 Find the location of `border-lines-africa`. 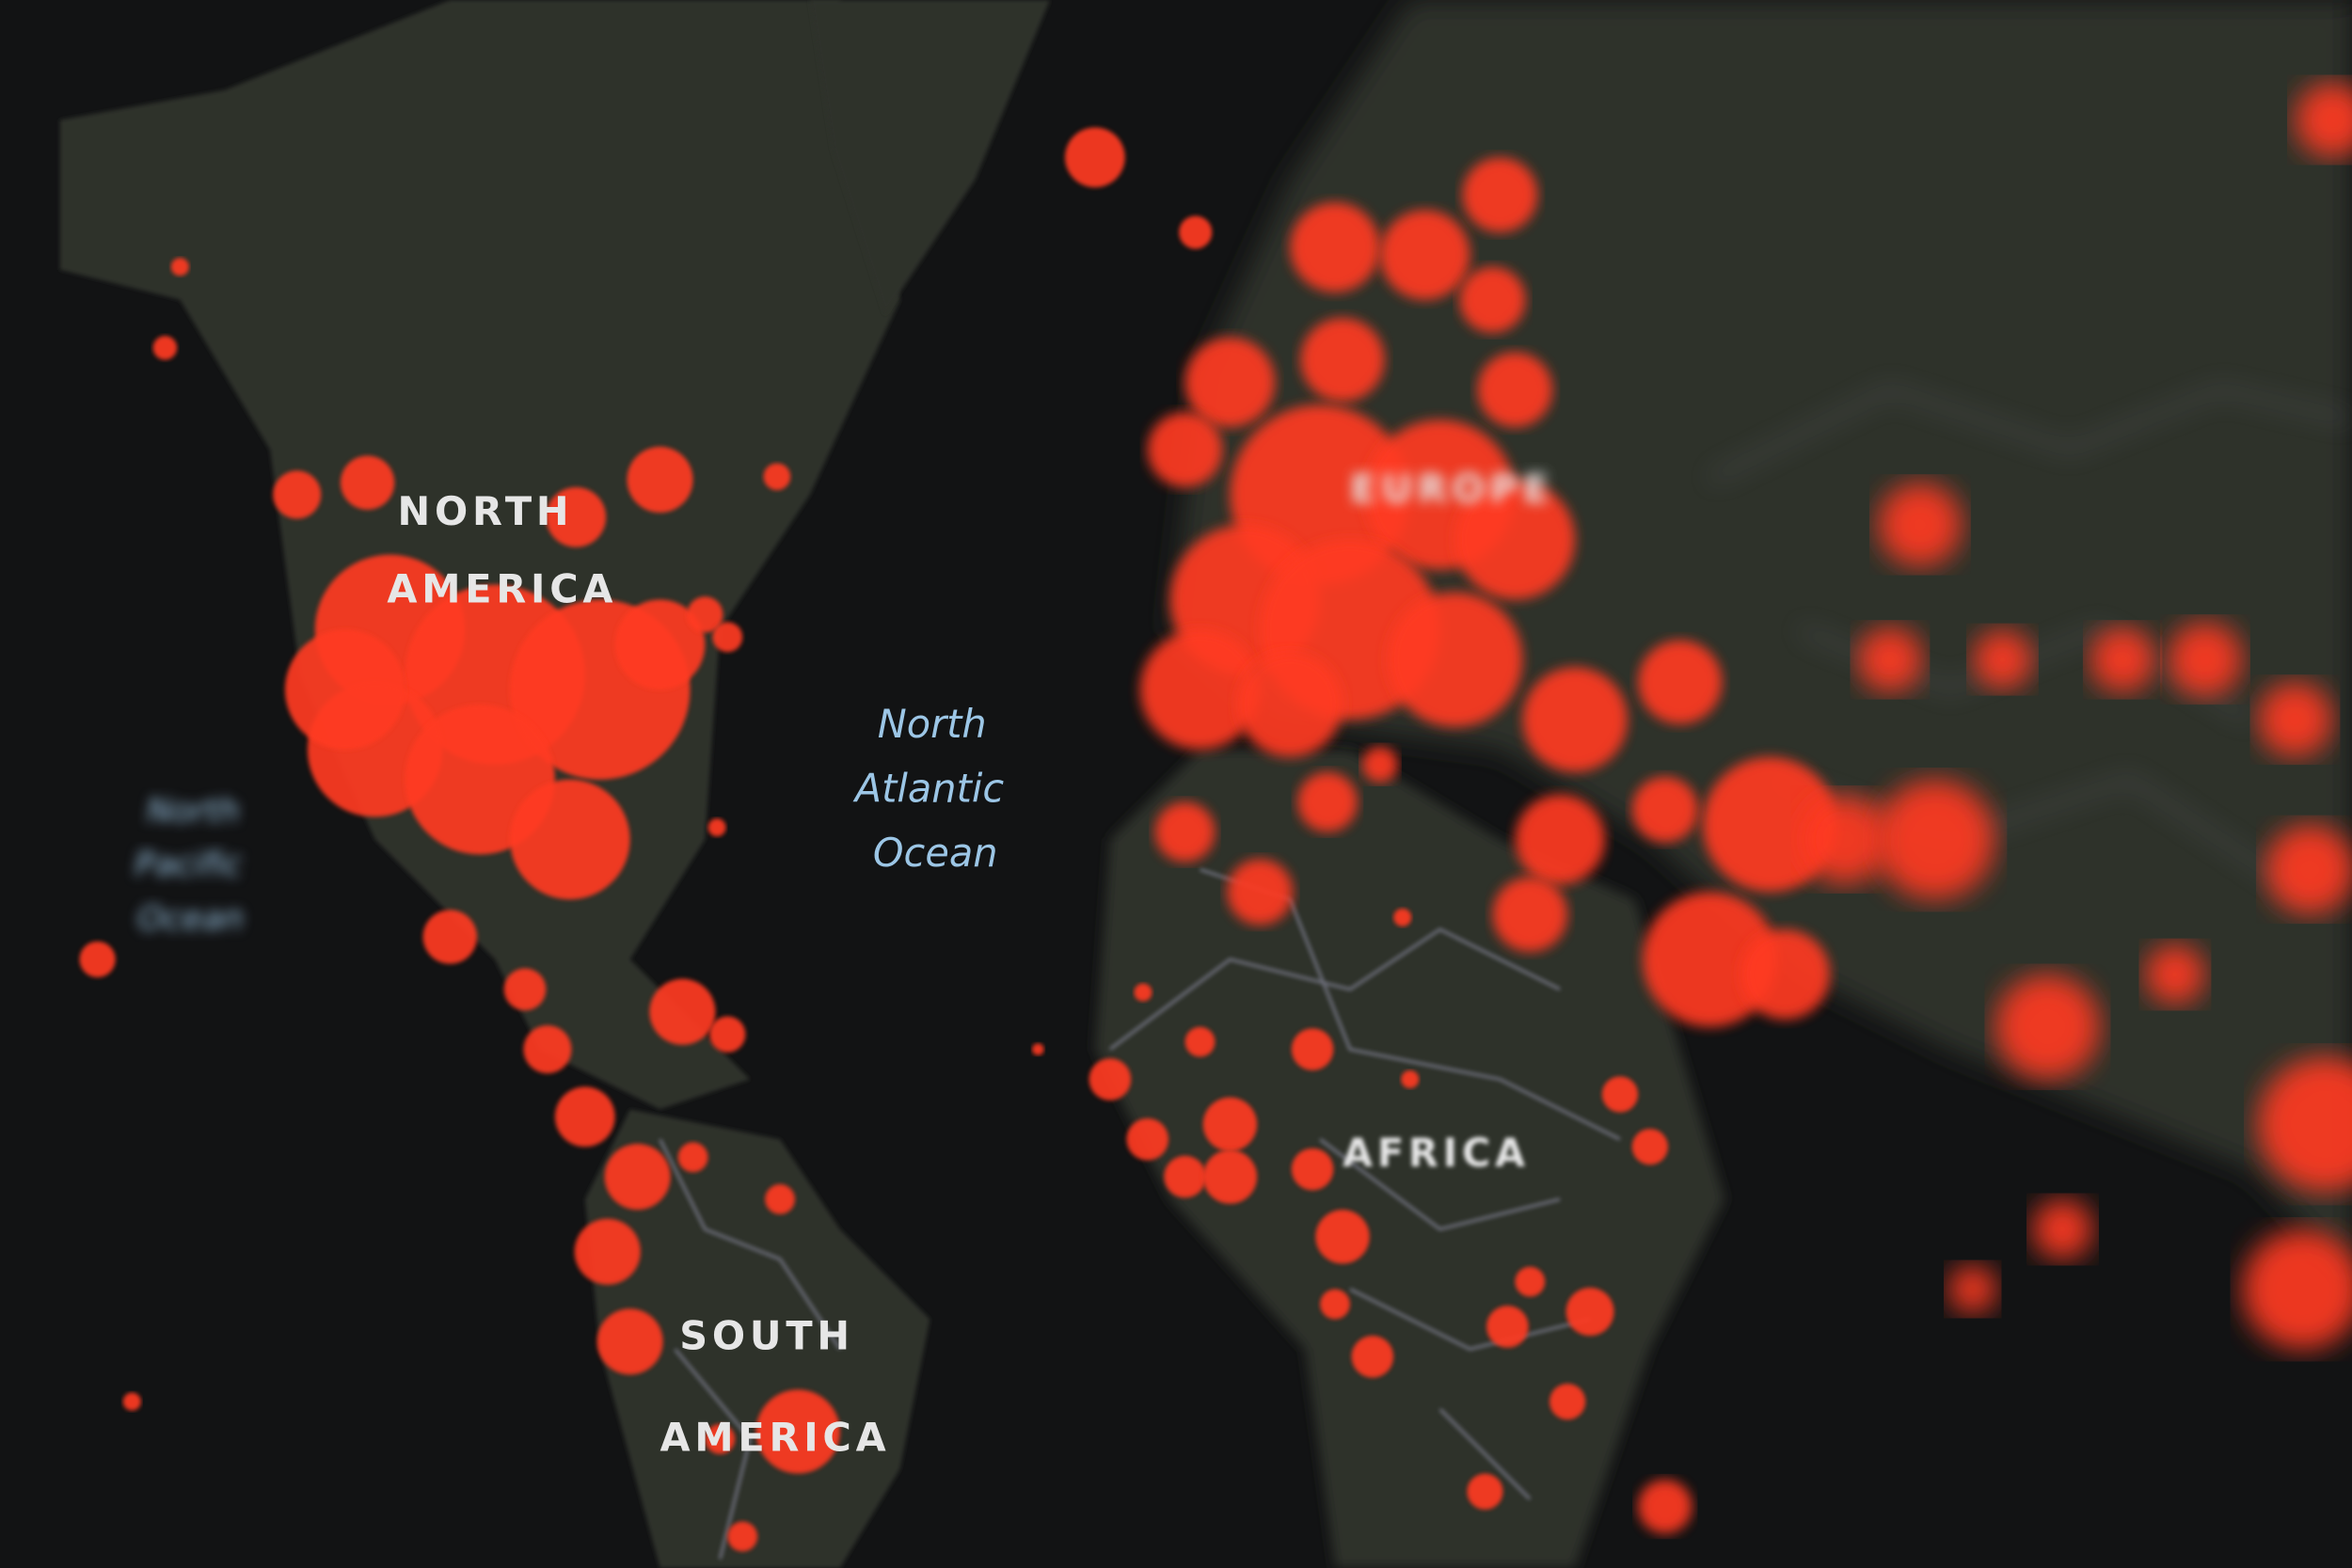

border-lines-africa is located at coordinates (1364, 1183).